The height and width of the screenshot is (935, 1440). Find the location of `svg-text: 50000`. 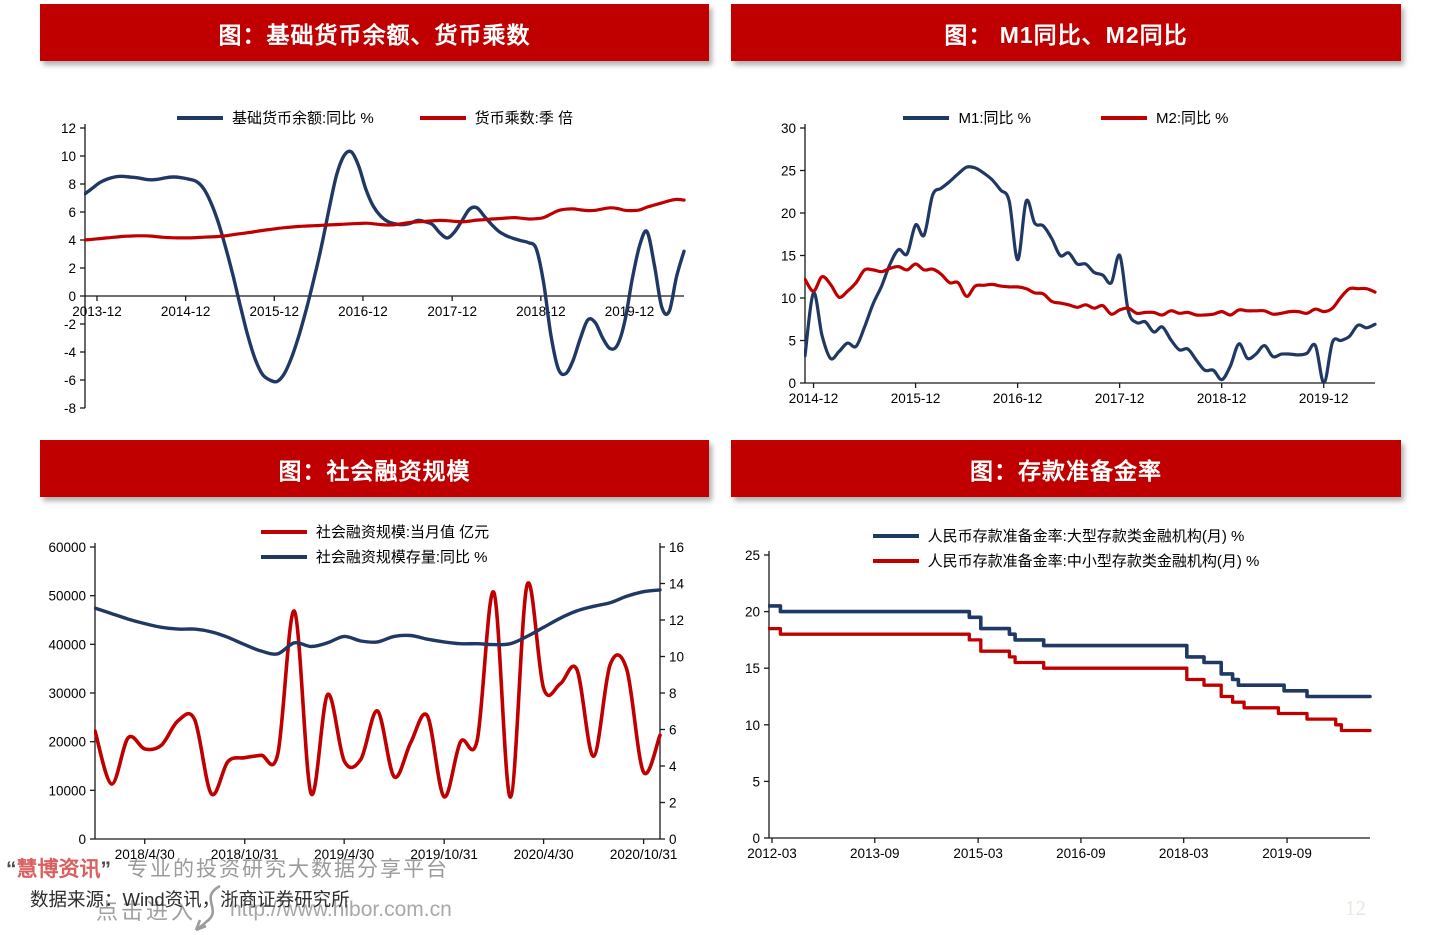

svg-text: 50000 is located at coordinates (67, 596).